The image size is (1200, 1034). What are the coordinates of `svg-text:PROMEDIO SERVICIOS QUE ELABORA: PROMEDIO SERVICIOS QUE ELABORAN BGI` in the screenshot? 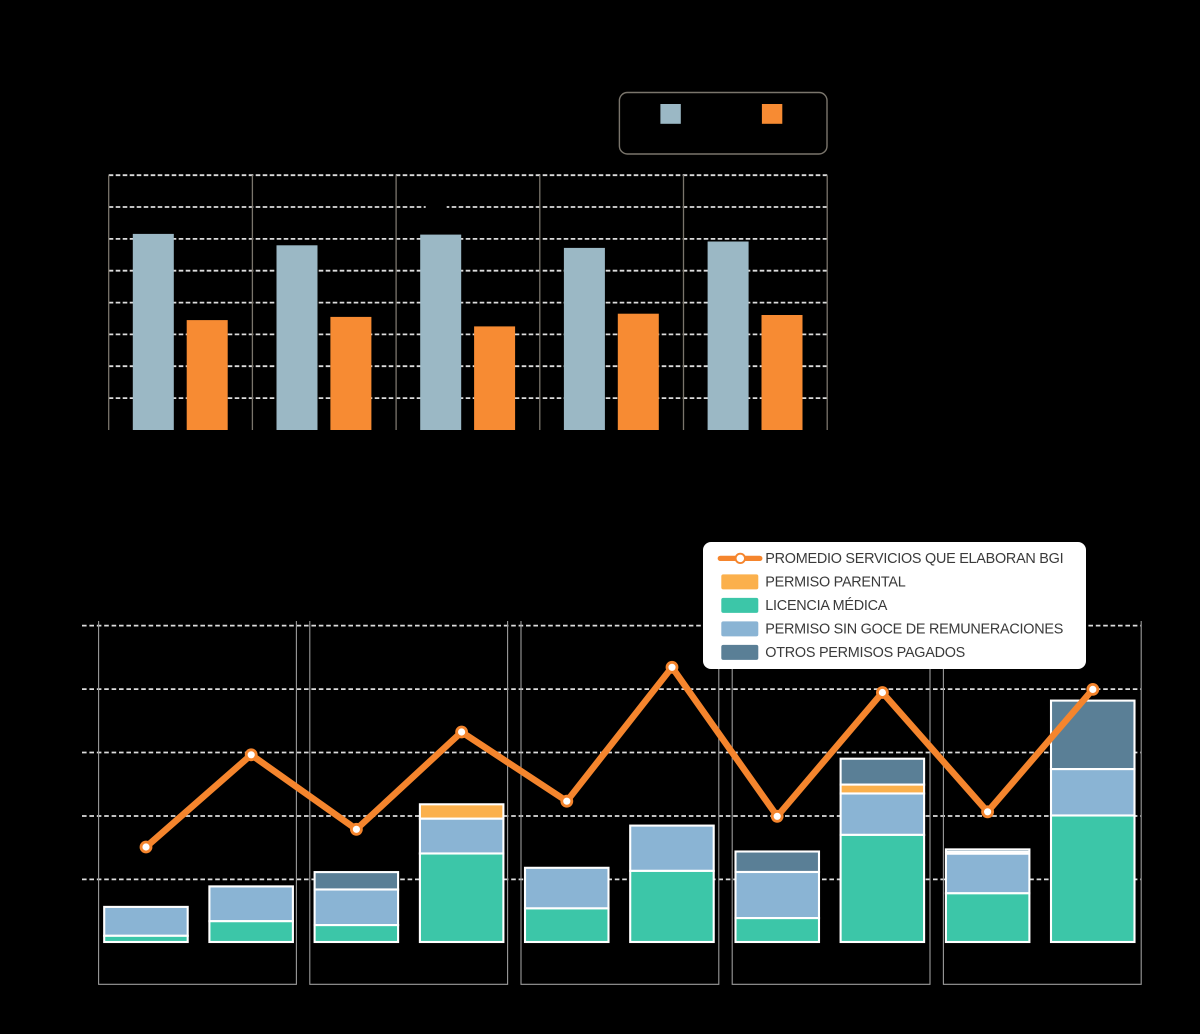 It's located at (914, 559).